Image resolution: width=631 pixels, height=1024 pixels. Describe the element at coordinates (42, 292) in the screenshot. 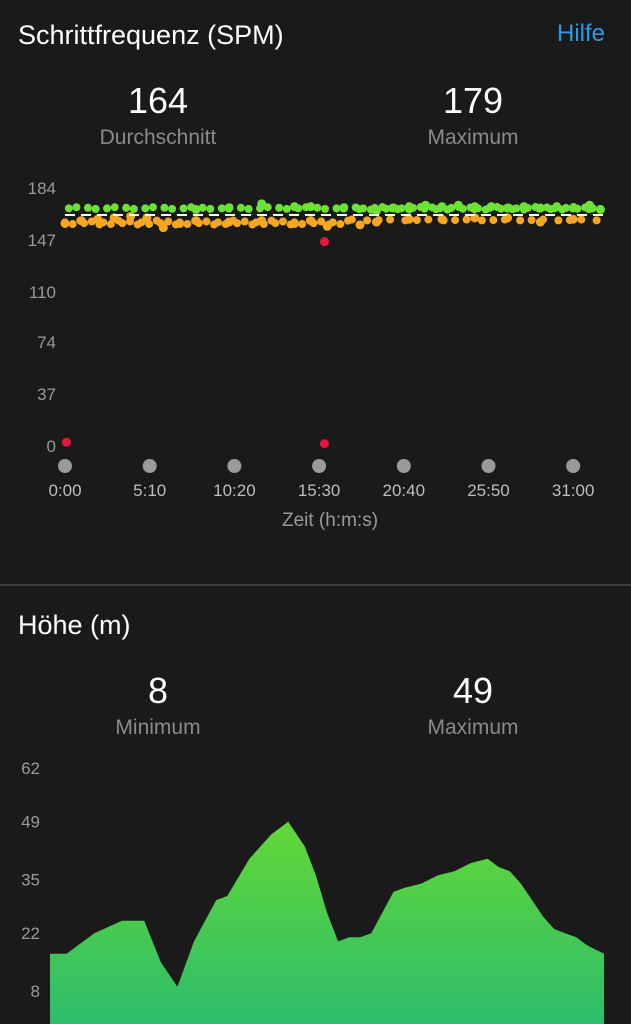

I see `cadence-y-tick-label: 110` at that location.